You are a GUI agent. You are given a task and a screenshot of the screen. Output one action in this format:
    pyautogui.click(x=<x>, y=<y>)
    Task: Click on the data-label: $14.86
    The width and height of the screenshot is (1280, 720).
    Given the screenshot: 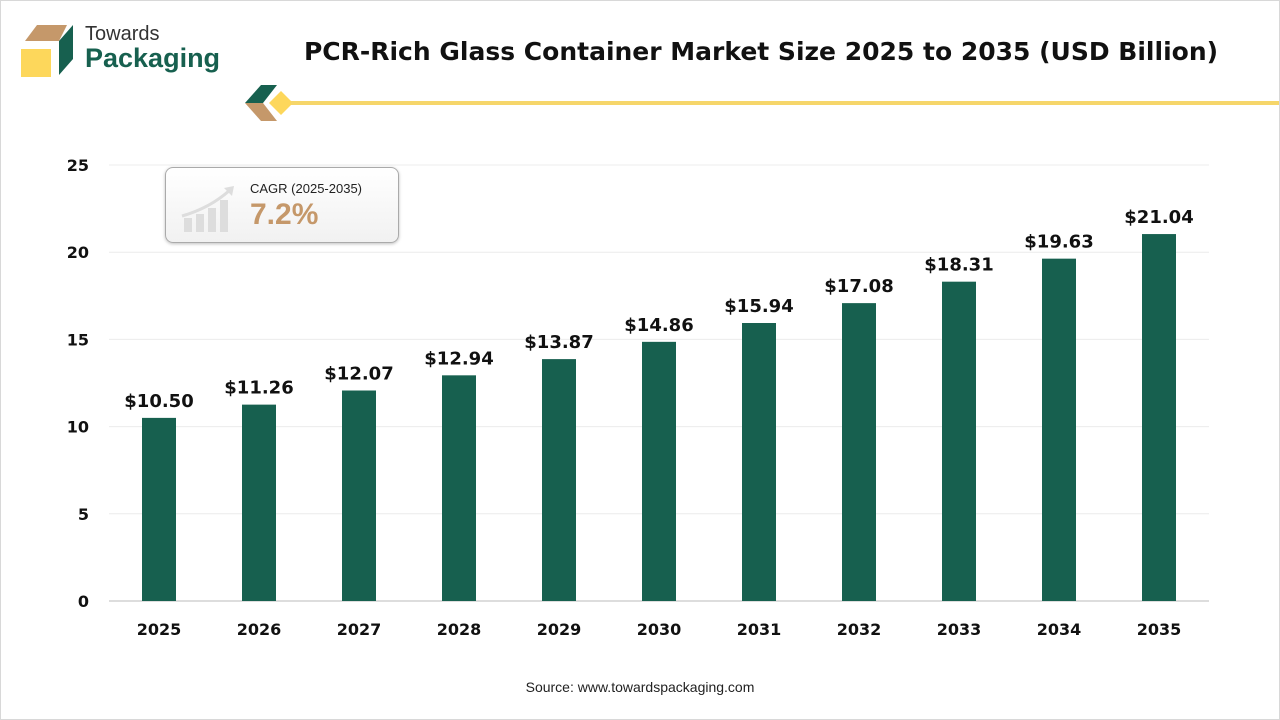 What is the action you would take?
    pyautogui.click(x=658, y=325)
    